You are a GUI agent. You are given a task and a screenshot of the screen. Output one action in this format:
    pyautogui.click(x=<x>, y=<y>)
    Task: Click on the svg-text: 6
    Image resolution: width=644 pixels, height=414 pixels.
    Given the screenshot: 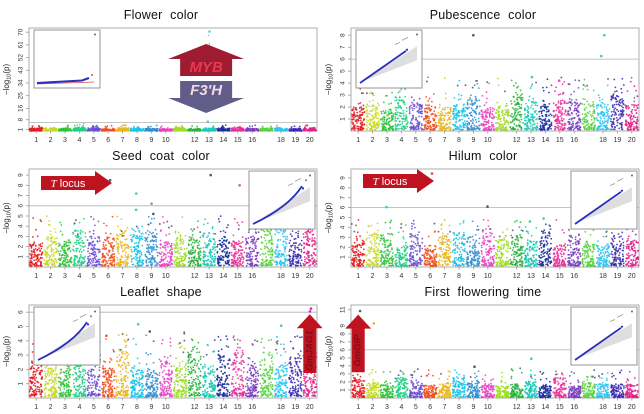 What is the action you would take?
    pyautogui.click(x=343, y=59)
    